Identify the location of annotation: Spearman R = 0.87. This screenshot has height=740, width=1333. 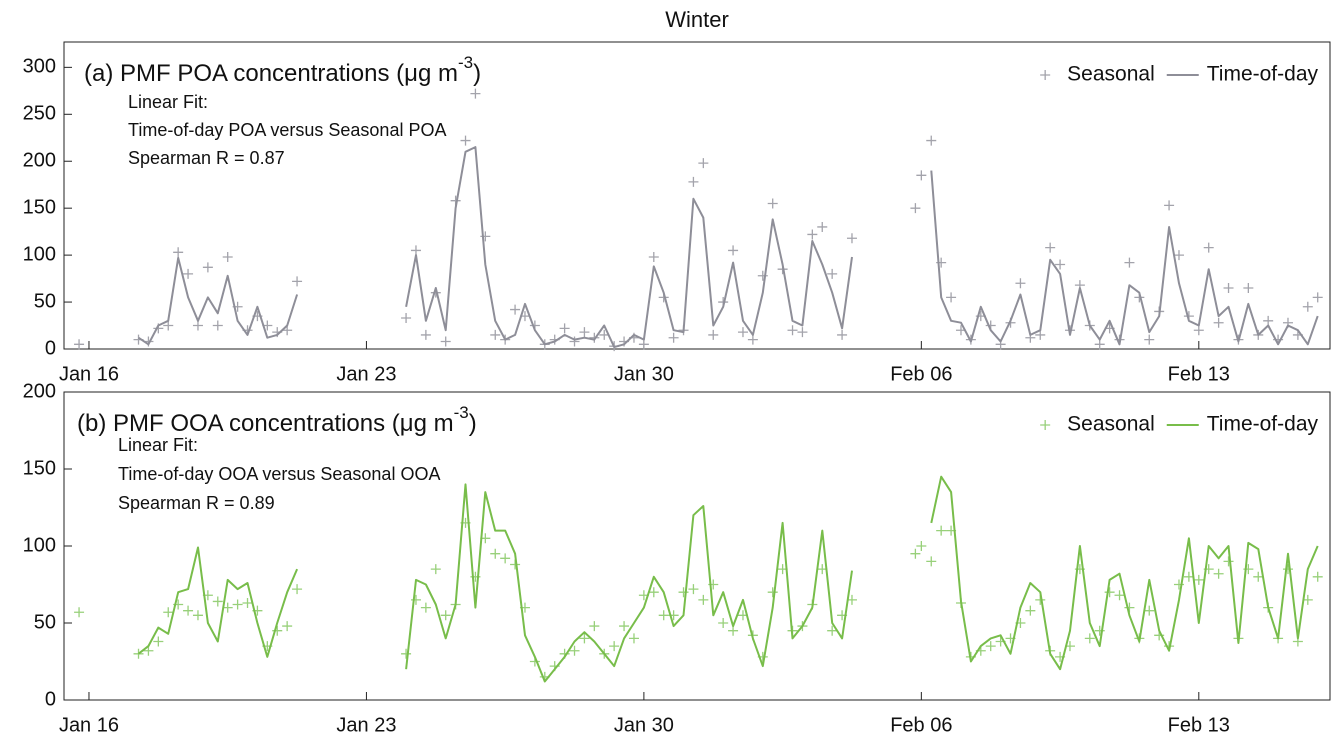
(206, 158).